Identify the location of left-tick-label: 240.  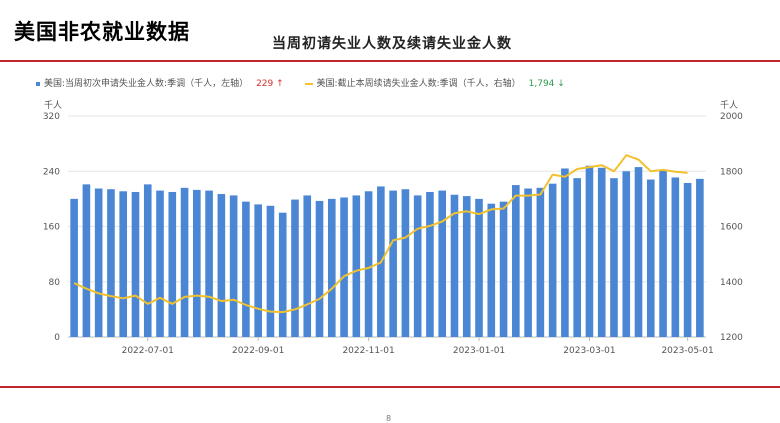
(51, 172).